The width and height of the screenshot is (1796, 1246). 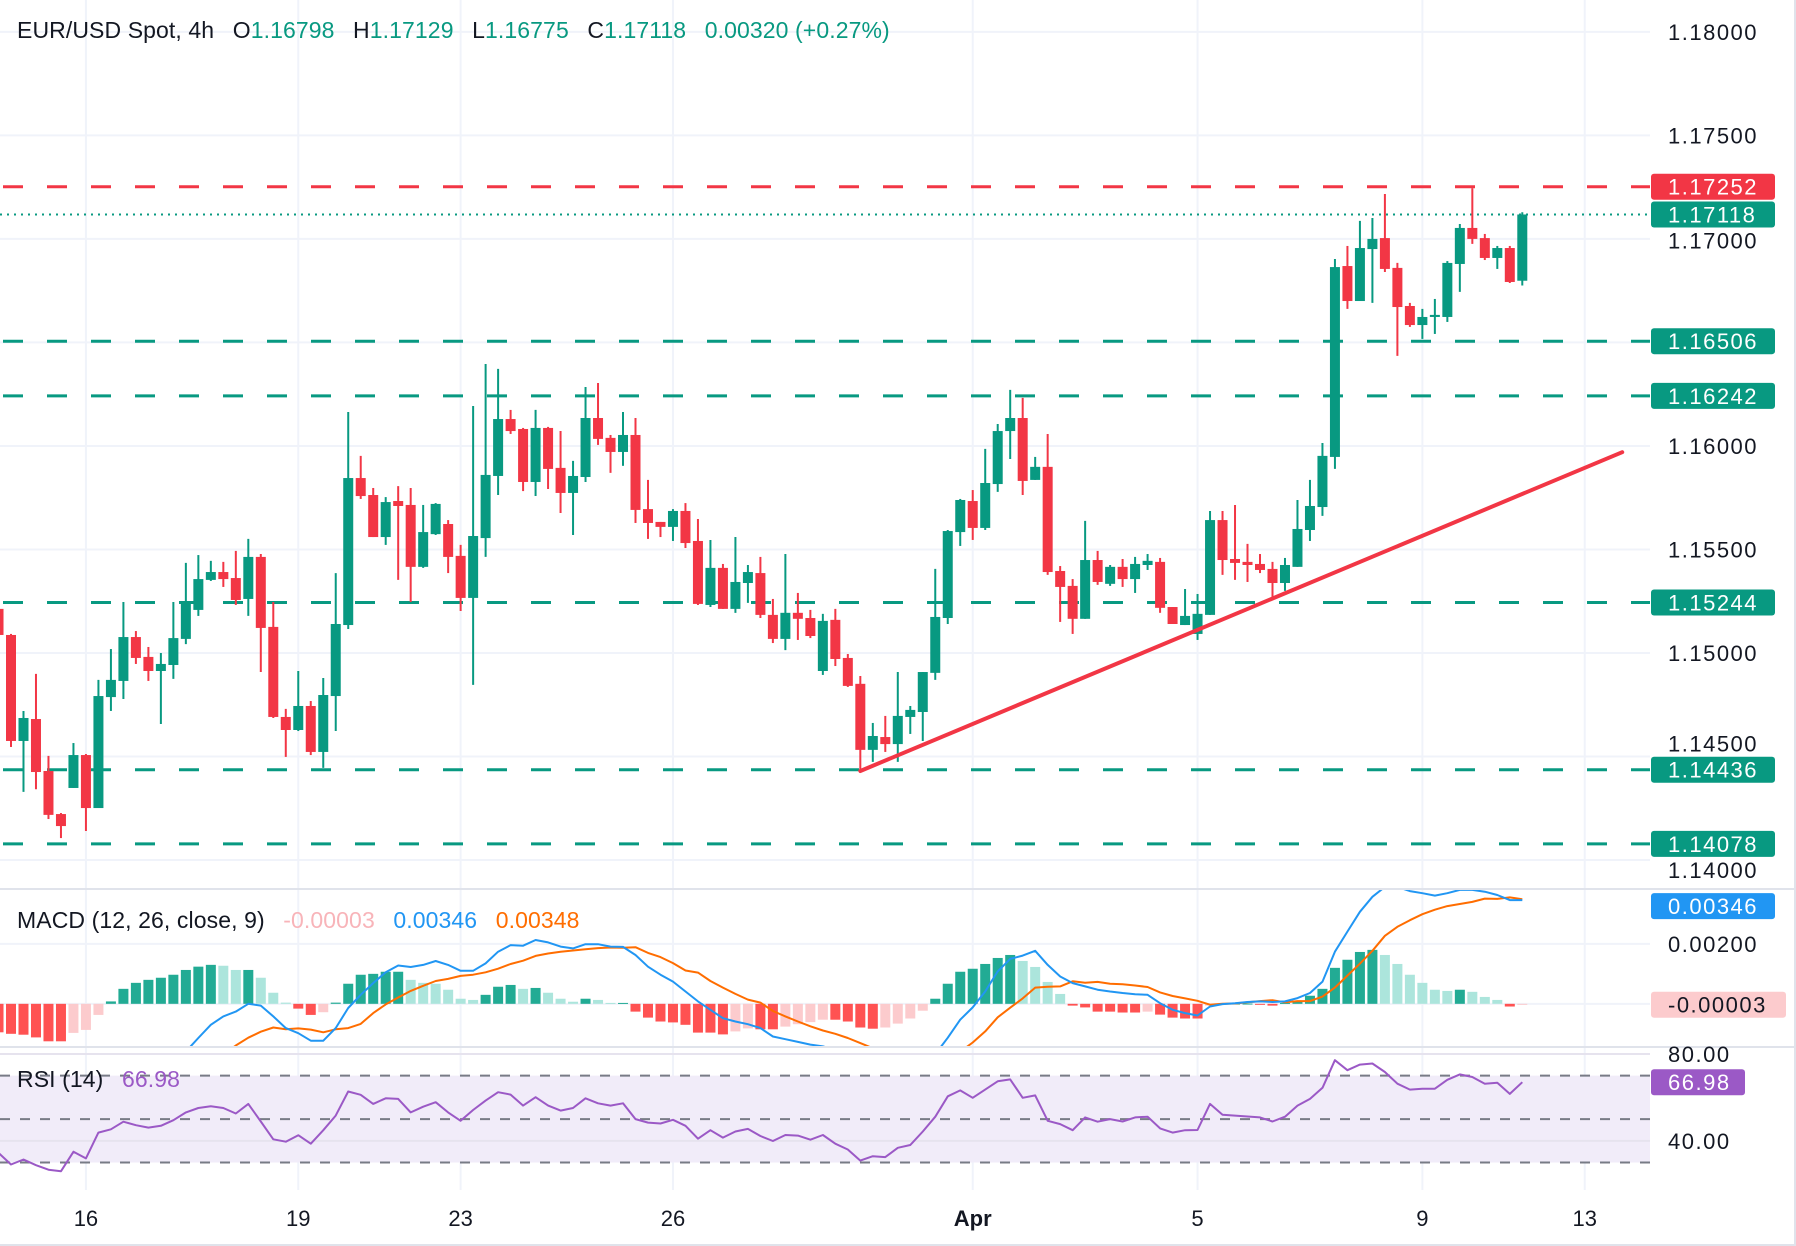 I want to click on time-axis-label: 13, so click(x=1584, y=1218).